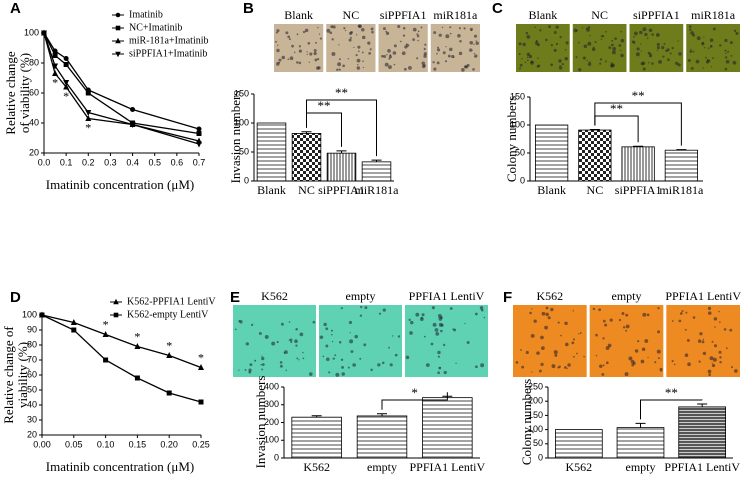 The image size is (742, 485). What do you see at coordinates (274, 296) in the screenshot?
I see `image-label: K562` at bounding box center [274, 296].